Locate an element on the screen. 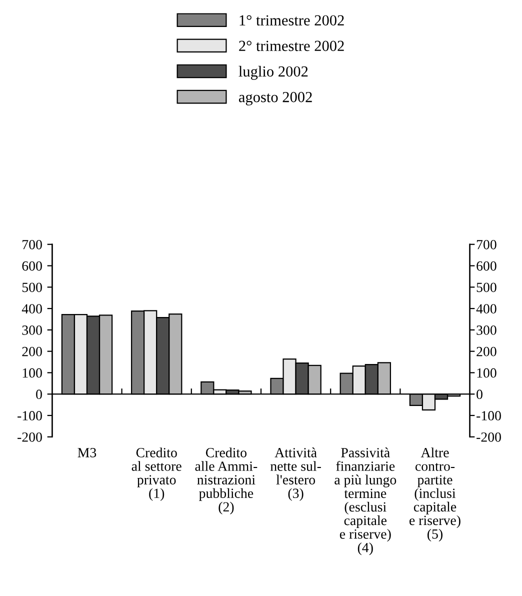 Image resolution: width=522 pixels, height=596 pixels. legend-label: 1° trimestre 2002 is located at coordinates (292, 20).